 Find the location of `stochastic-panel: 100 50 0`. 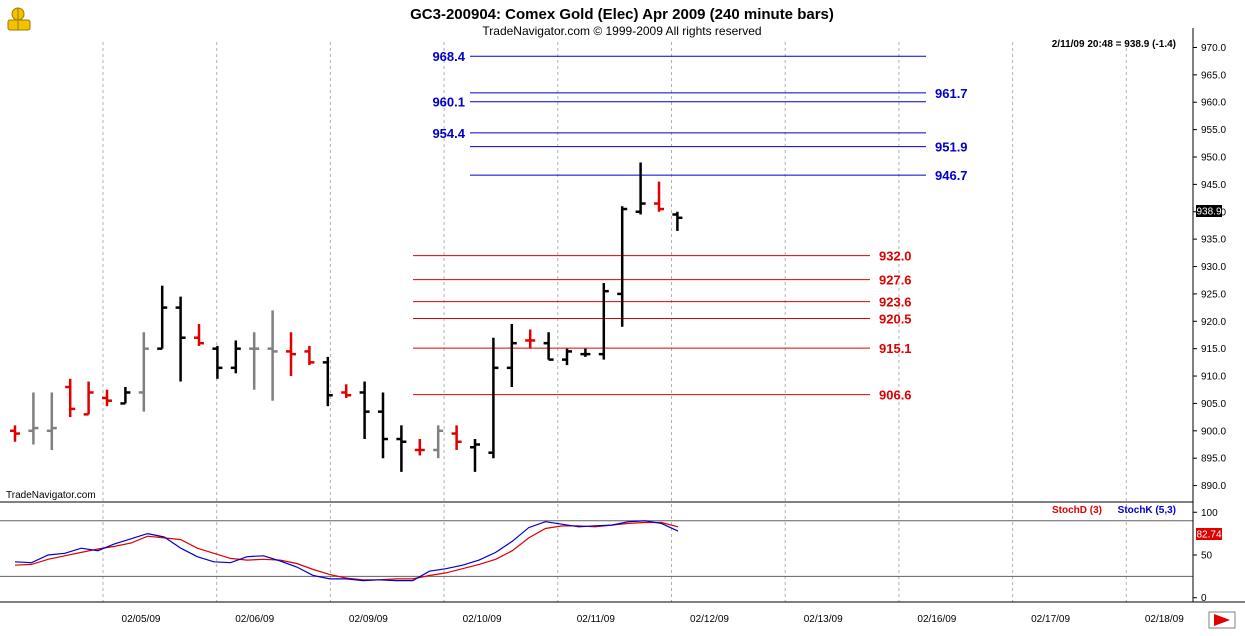

stochastic-panel: 100 50 0 is located at coordinates (609, 556).